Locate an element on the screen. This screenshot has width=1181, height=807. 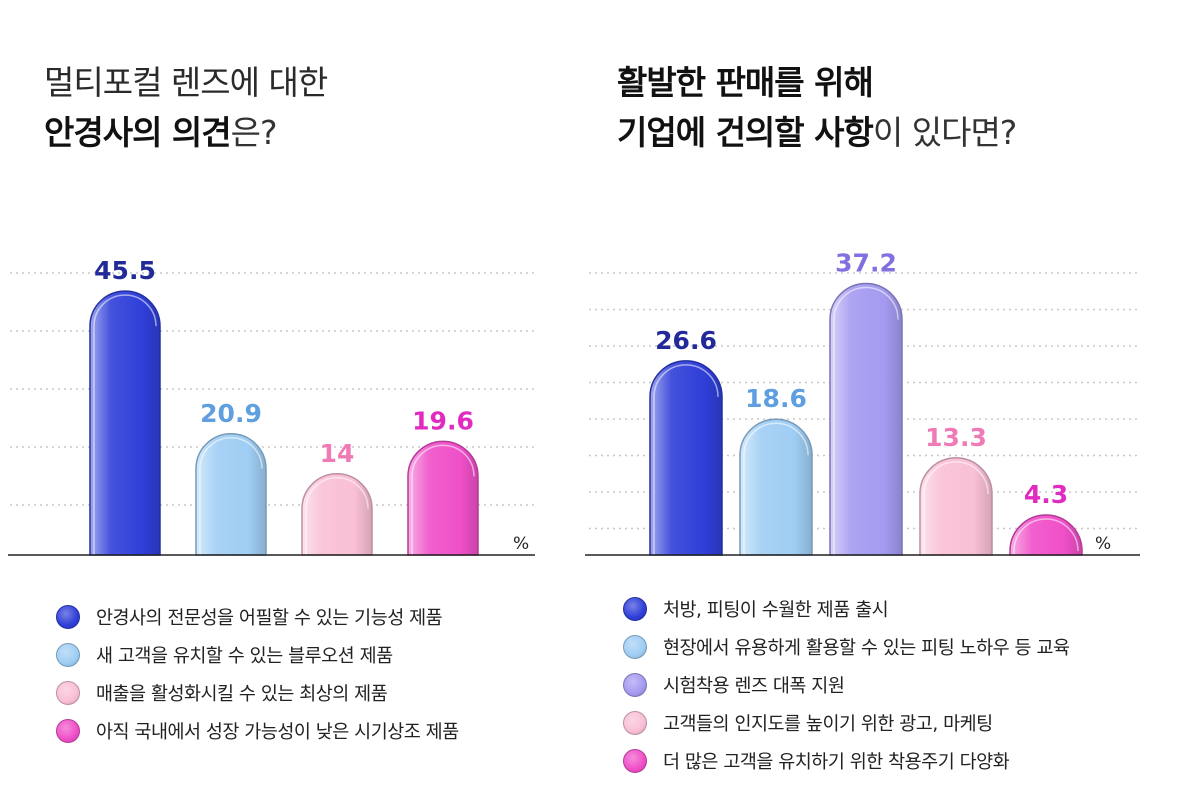
data-label: 26.6 is located at coordinates (686, 340).